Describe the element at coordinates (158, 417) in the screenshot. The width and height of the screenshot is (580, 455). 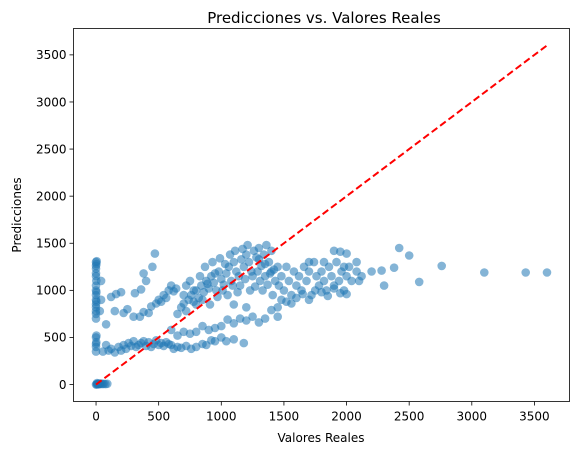
I see `x-tick-label: 500` at that location.